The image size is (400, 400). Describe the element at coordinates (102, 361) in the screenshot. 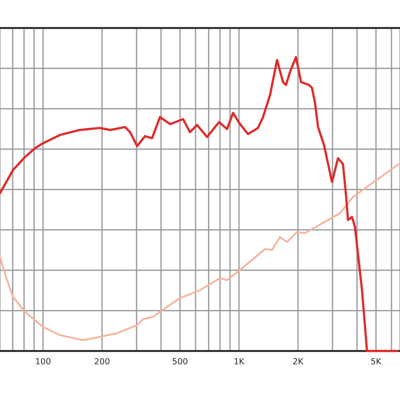

I see `x-tick-label: 200` at that location.